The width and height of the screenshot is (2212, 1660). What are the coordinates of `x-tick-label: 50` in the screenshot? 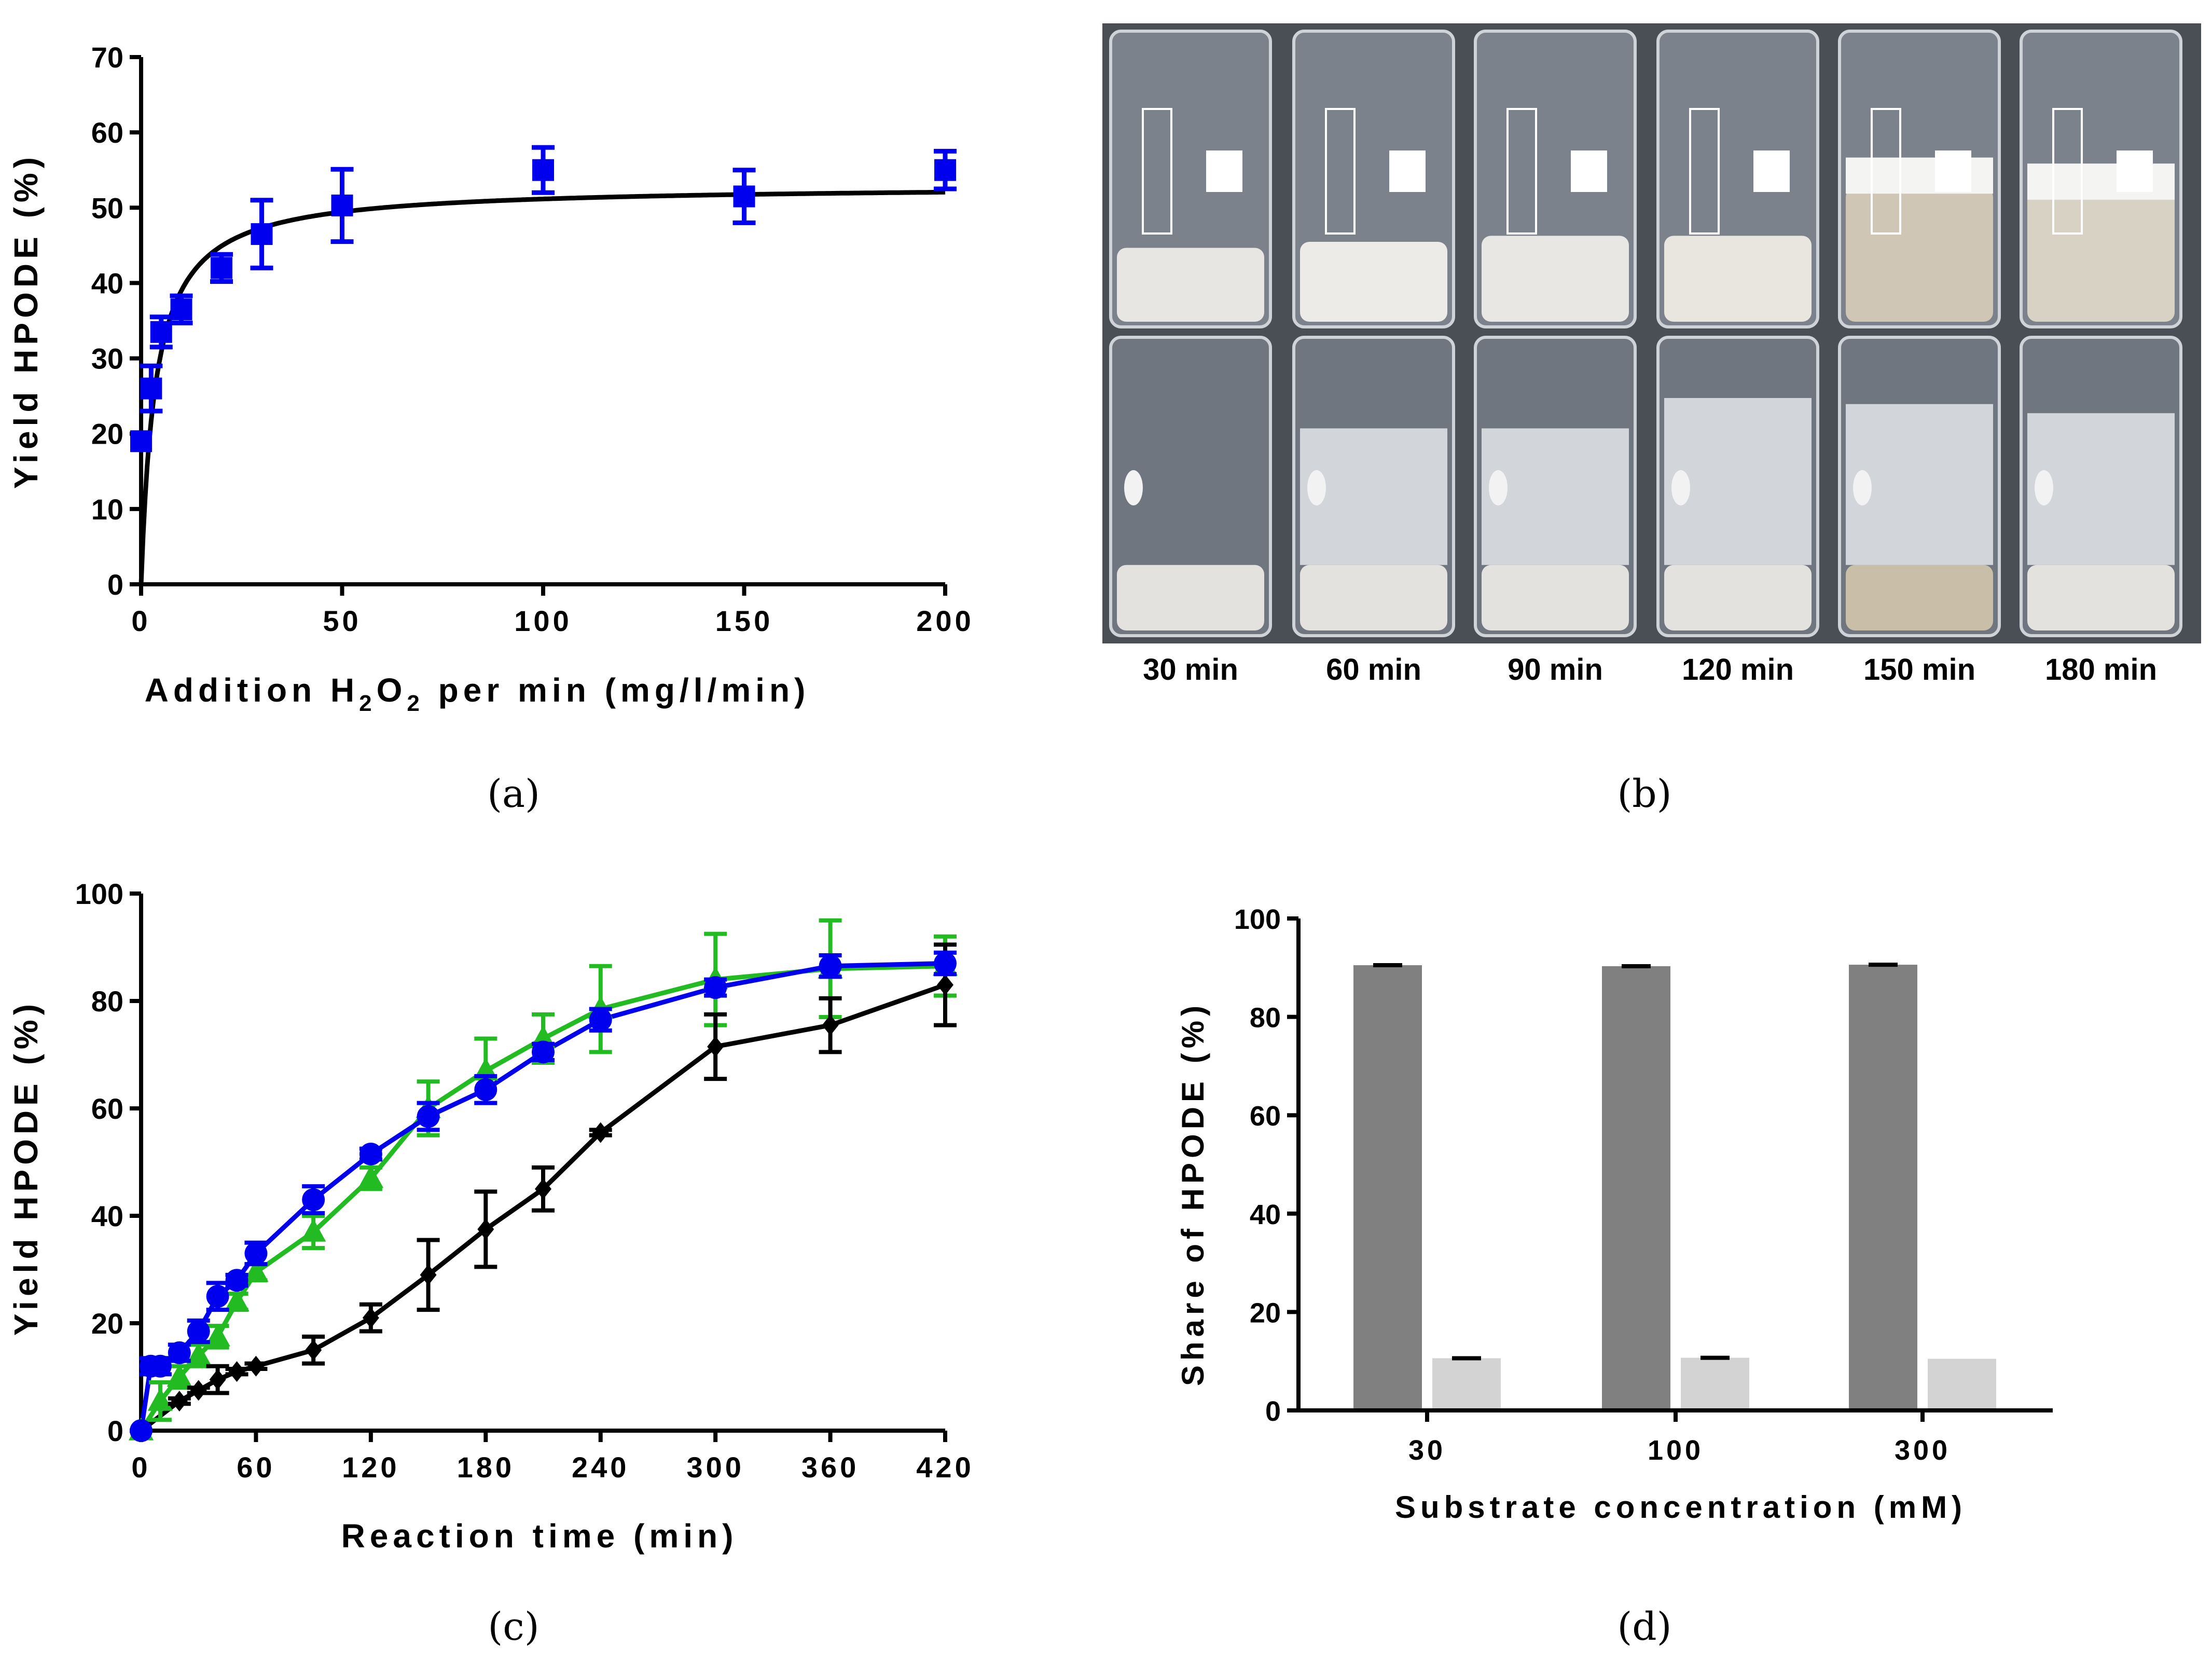 It's located at (342, 621).